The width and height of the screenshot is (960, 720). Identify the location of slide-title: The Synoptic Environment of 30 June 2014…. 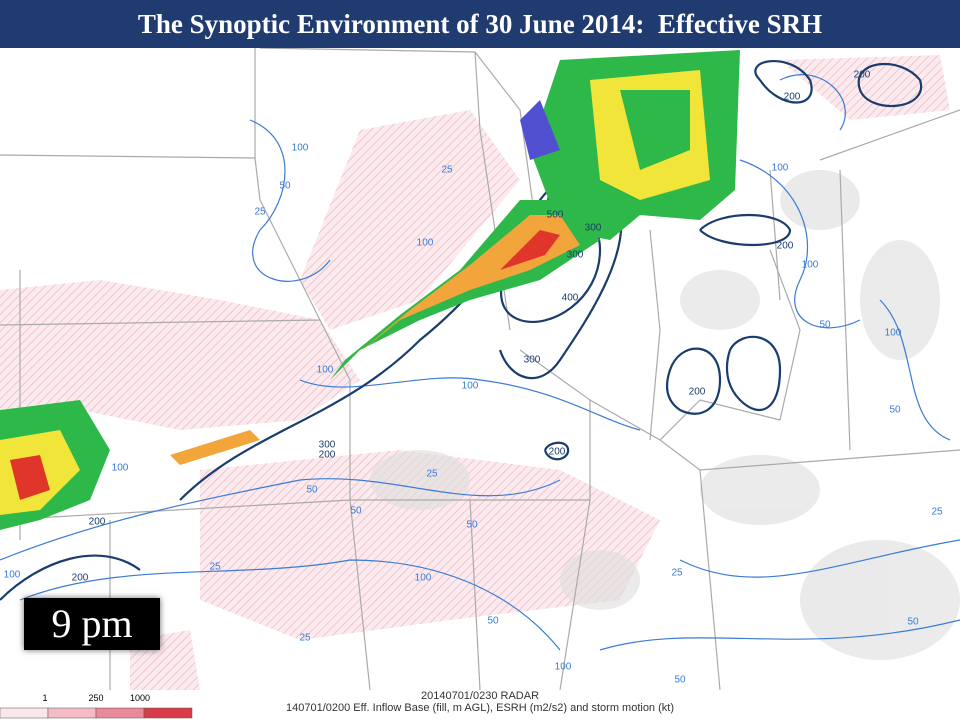
(480, 24).